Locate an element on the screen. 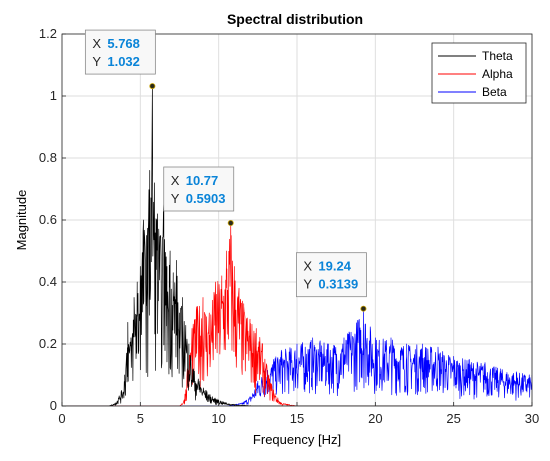 The height and width of the screenshot is (461, 550). y-tick-label: 0.6 is located at coordinates (48, 219).